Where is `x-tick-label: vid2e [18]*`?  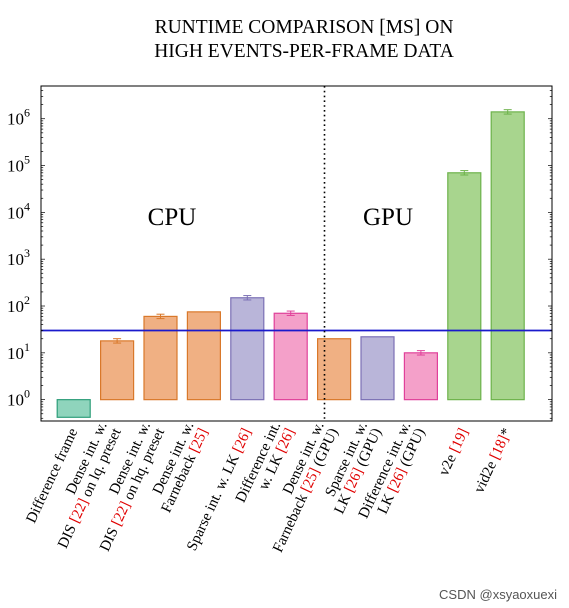 x-tick-label: vid2e [18]* is located at coordinates (493, 461).